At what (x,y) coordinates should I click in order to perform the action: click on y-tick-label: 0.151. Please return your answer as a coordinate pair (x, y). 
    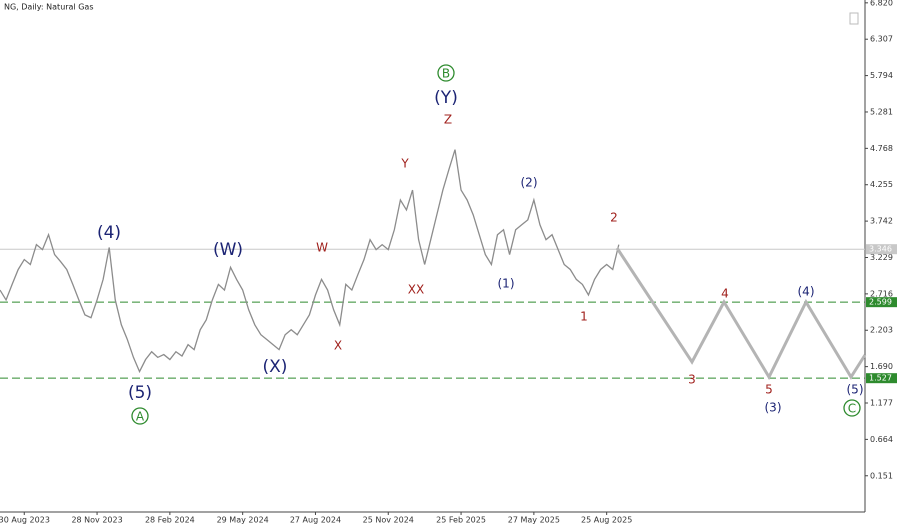
    Looking at the image, I should click on (881, 475).